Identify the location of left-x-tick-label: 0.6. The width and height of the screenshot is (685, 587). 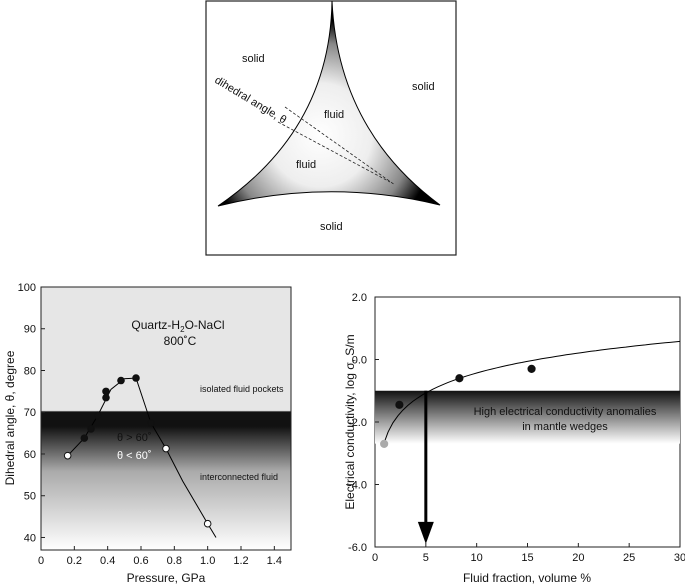
(140, 561).